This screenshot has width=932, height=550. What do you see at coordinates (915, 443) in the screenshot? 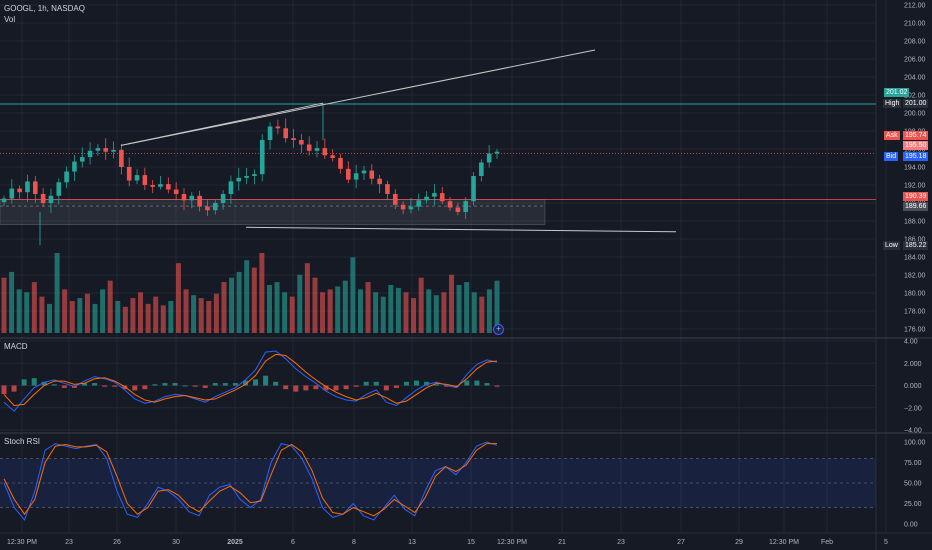
I see `stoch-tick-label: 100.00` at bounding box center [915, 443].